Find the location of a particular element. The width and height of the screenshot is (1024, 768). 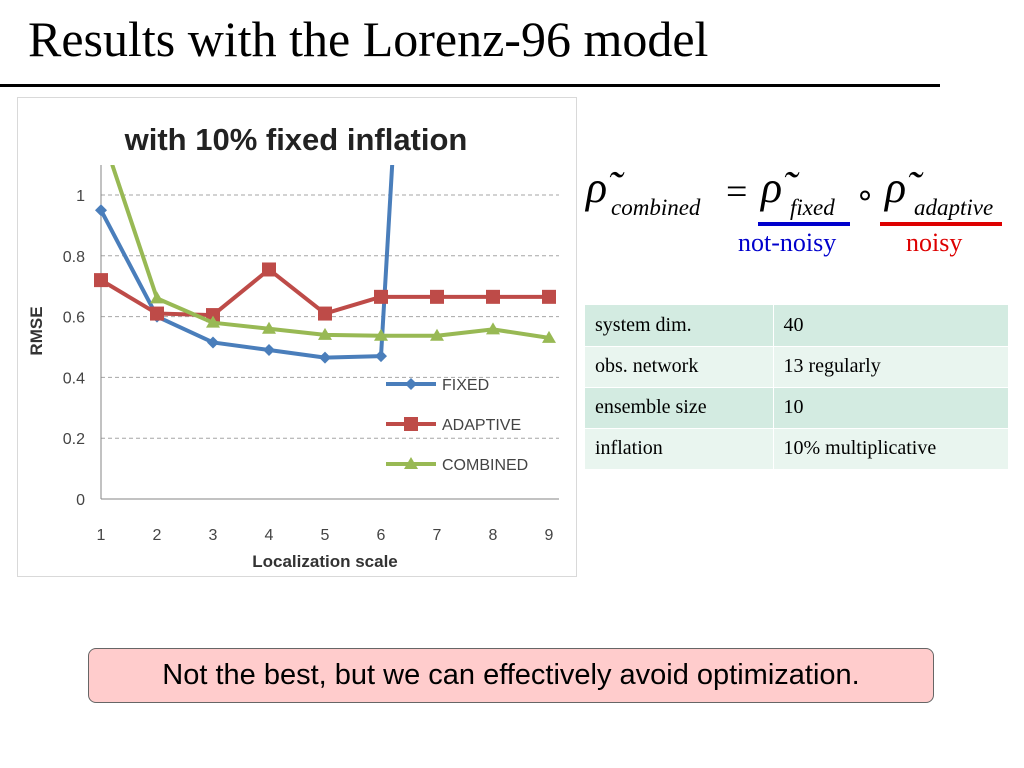

x-tick-label: 1 is located at coordinates (101, 535).